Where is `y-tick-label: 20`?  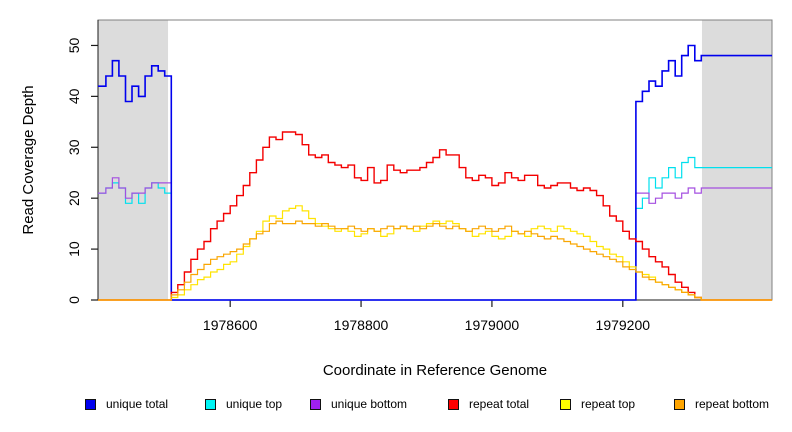
y-tick-label: 20 is located at coordinates (74, 198).